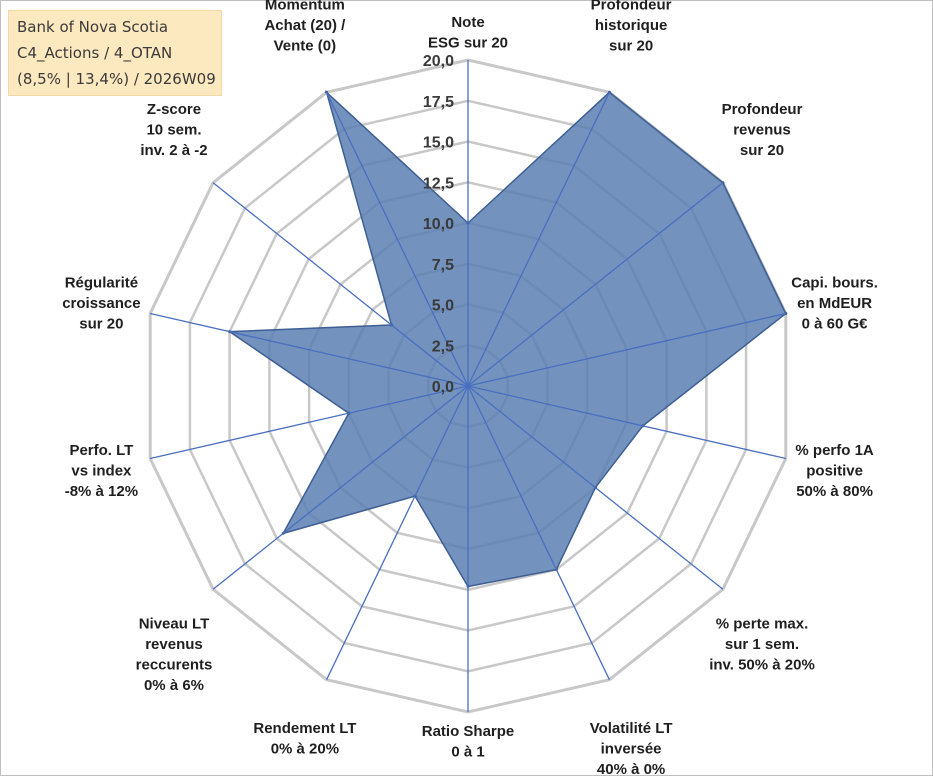 This screenshot has height=776, width=933. Describe the element at coordinates (95, 53) in the screenshot. I see `title-line-2: C4_Actions / 4_OTAN` at that location.